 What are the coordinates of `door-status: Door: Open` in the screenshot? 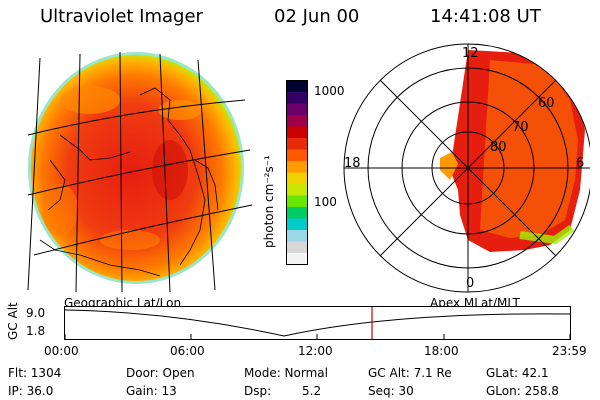 It's located at (160, 373).